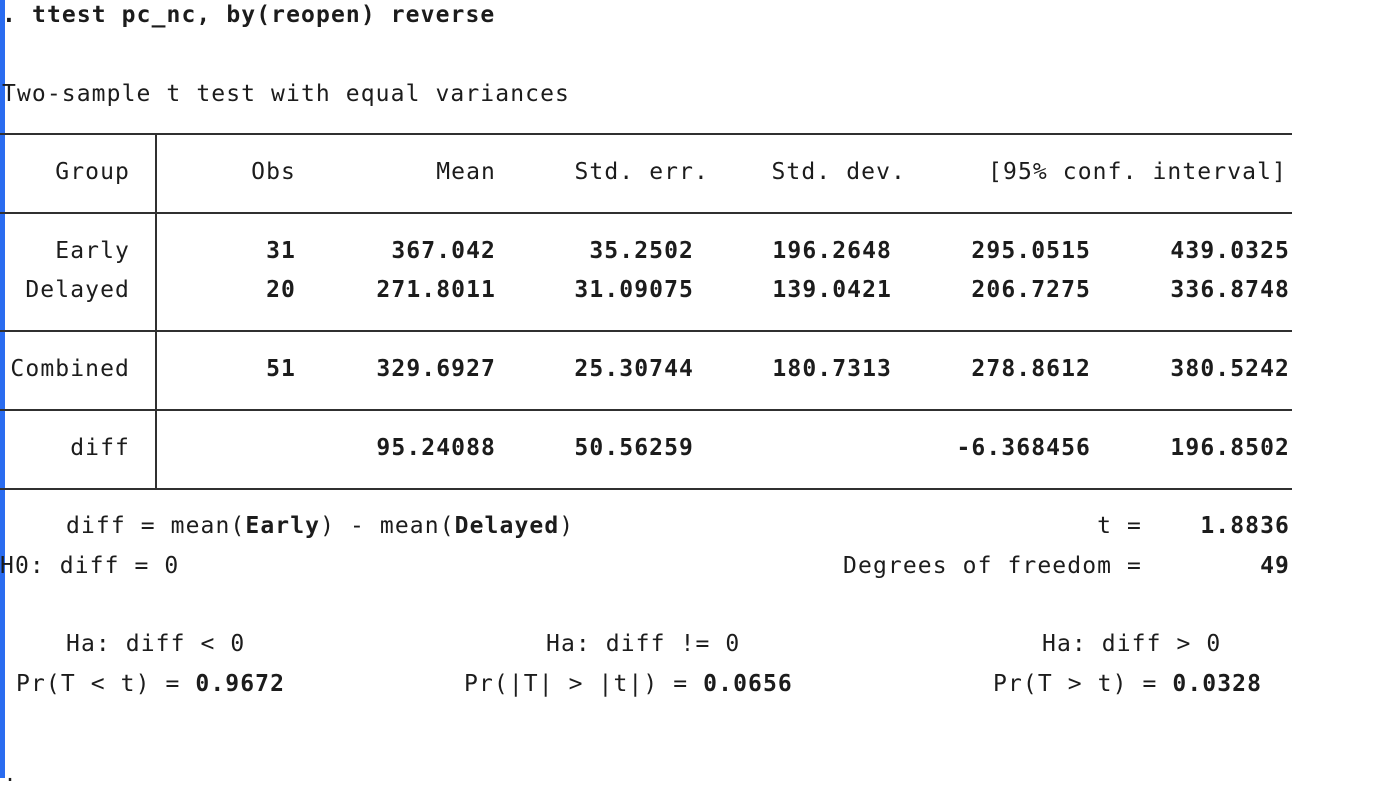  I want to click on ha-not-equal: Ha: diff != 0, so click(643, 644).